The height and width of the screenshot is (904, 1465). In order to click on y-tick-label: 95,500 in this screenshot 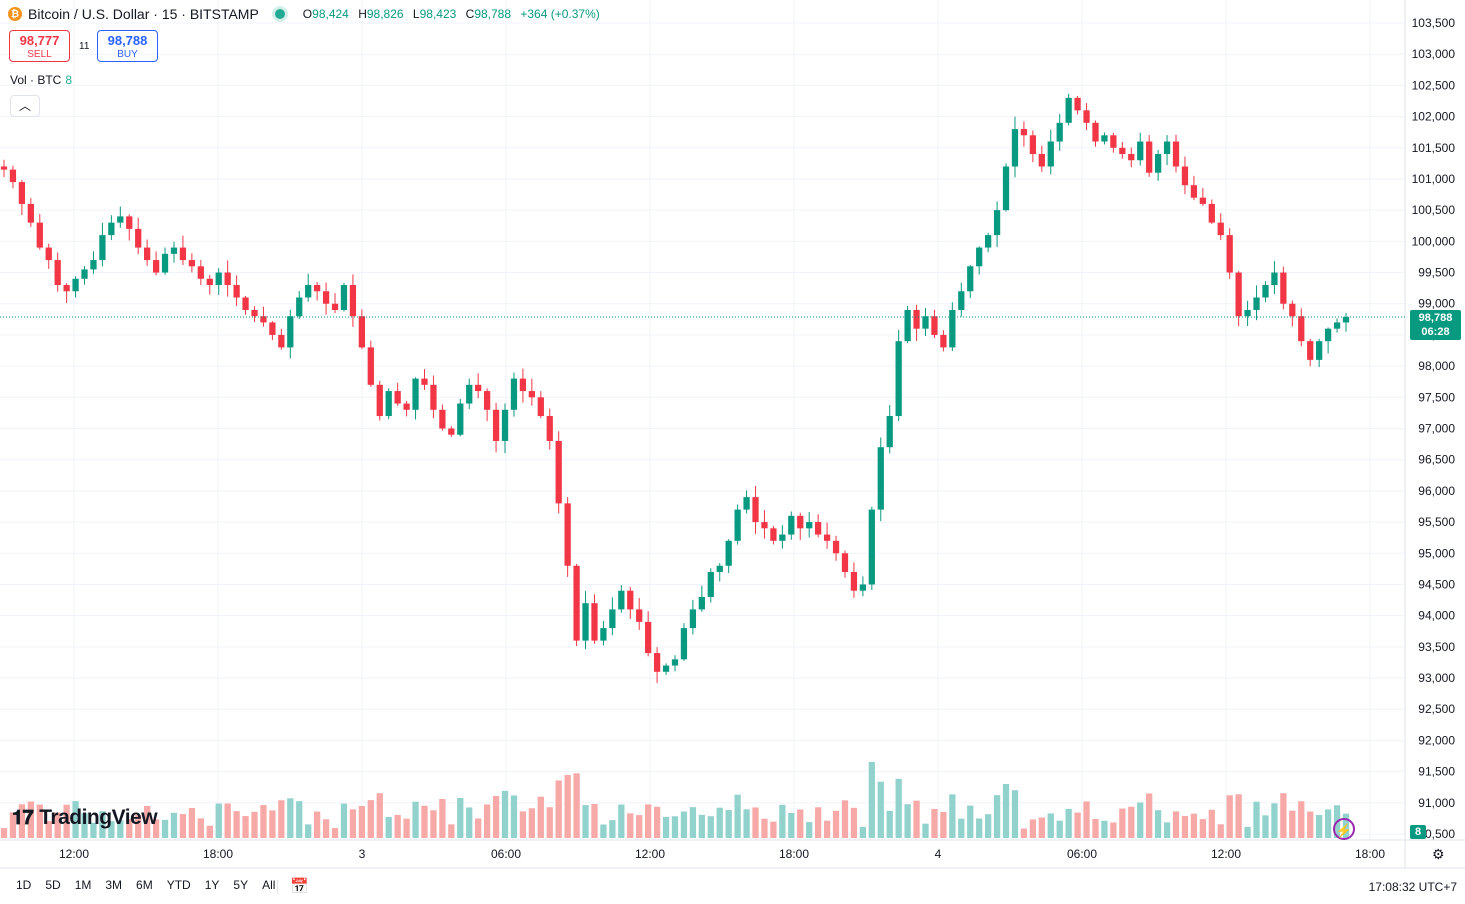, I will do `click(1436, 522)`.